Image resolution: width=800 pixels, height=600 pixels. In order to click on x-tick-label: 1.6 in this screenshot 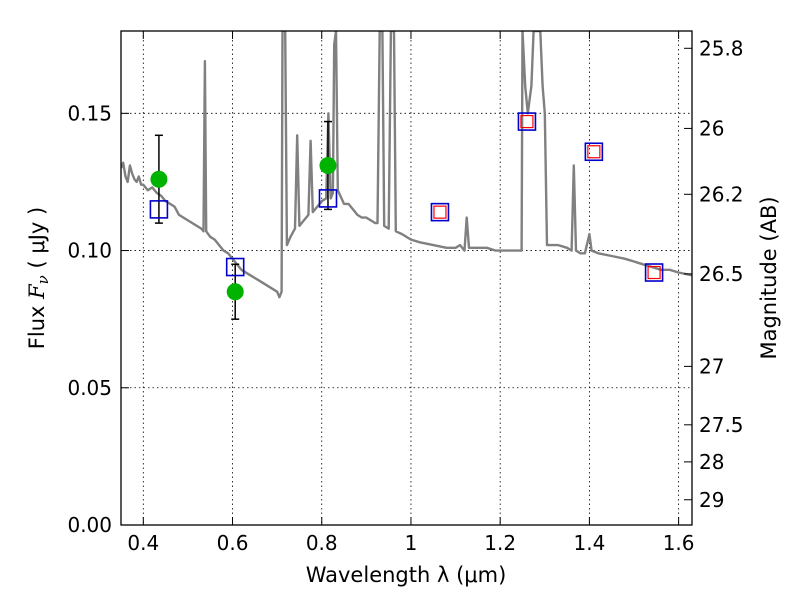, I will do `click(679, 543)`.